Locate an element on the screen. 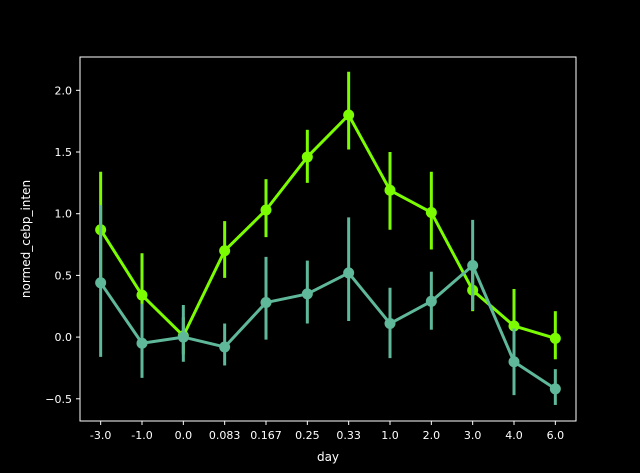  x-tick-label: 1.0 is located at coordinates (390, 435).